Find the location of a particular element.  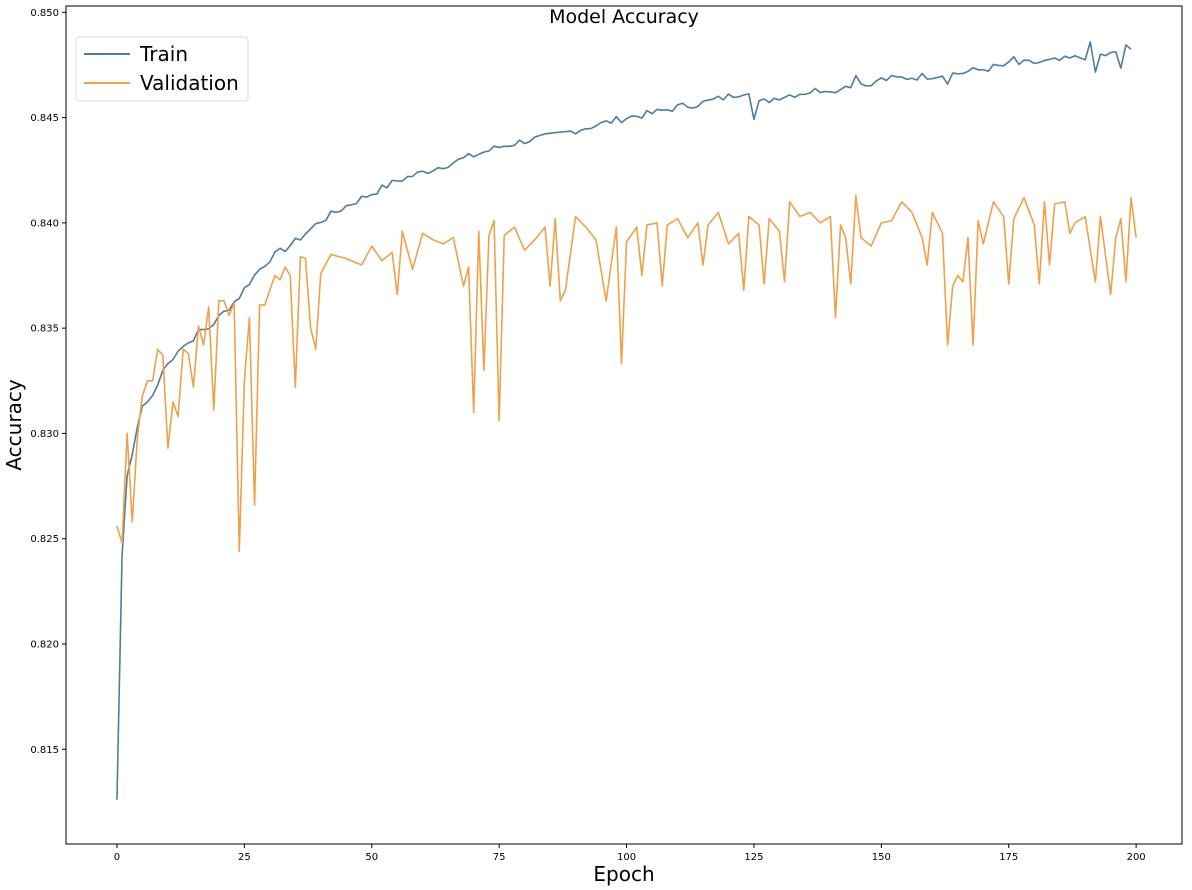

y-tick-label: 0.830 is located at coordinates (44, 434).